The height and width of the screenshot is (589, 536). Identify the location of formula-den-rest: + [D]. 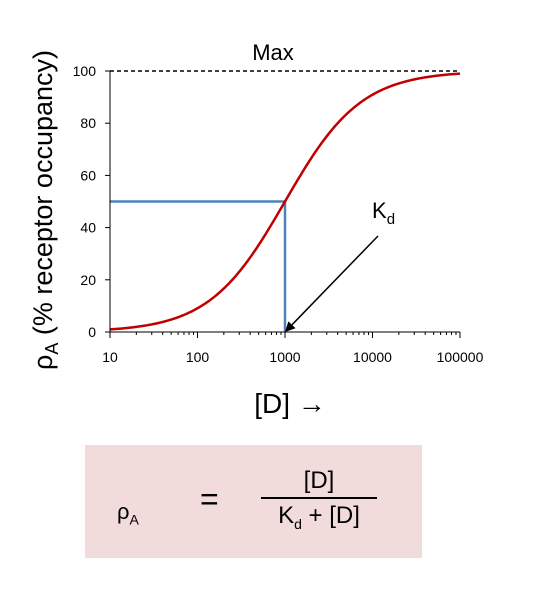
(330, 515).